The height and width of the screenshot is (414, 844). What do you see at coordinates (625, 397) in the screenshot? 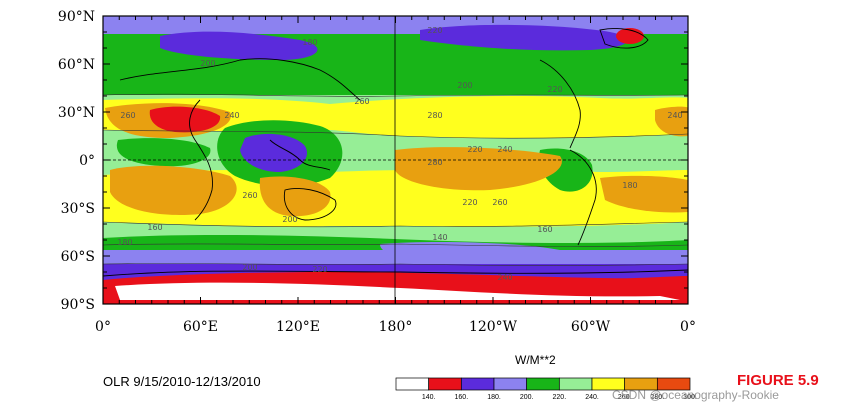
I see `colorbar-tick-label: 260.` at bounding box center [625, 397].